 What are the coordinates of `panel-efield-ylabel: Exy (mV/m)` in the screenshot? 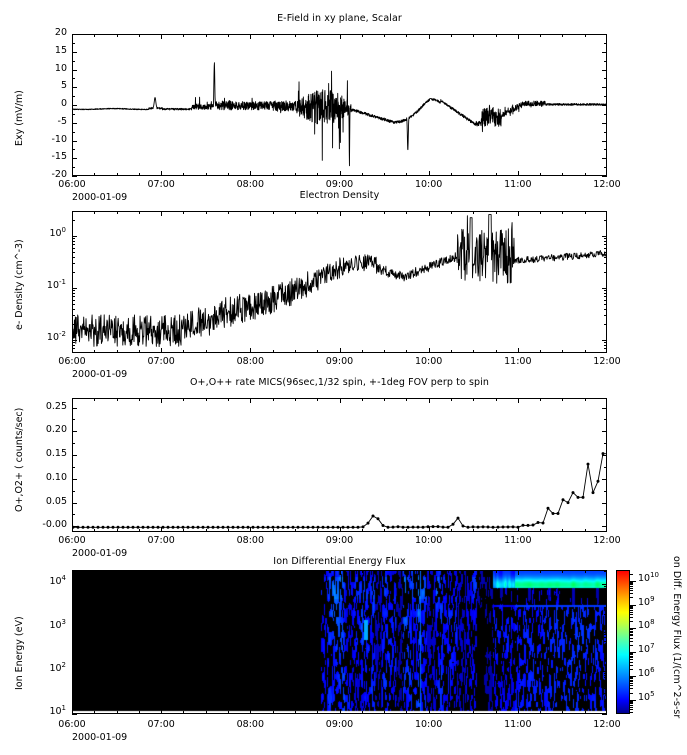 It's located at (19, 118).